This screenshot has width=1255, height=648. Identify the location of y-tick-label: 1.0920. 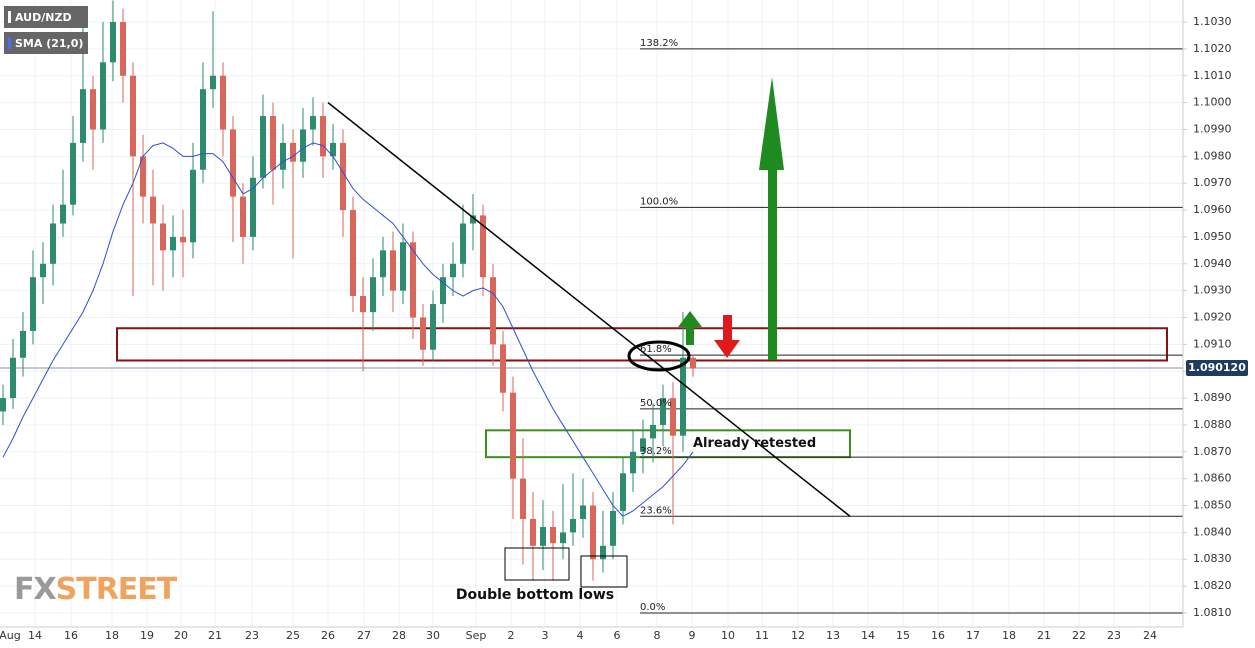
(1212, 317).